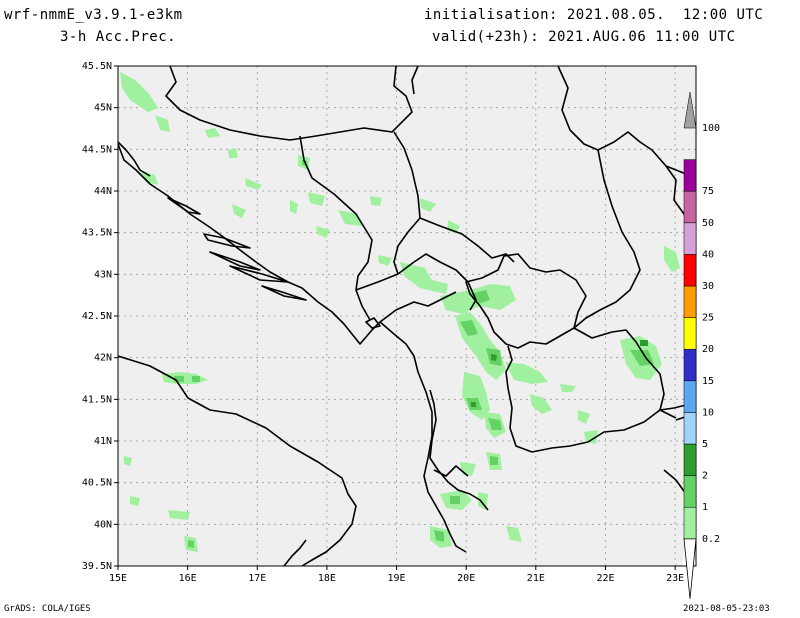 The image size is (800, 618). I want to click on colorbar-label: 40, so click(708, 254).